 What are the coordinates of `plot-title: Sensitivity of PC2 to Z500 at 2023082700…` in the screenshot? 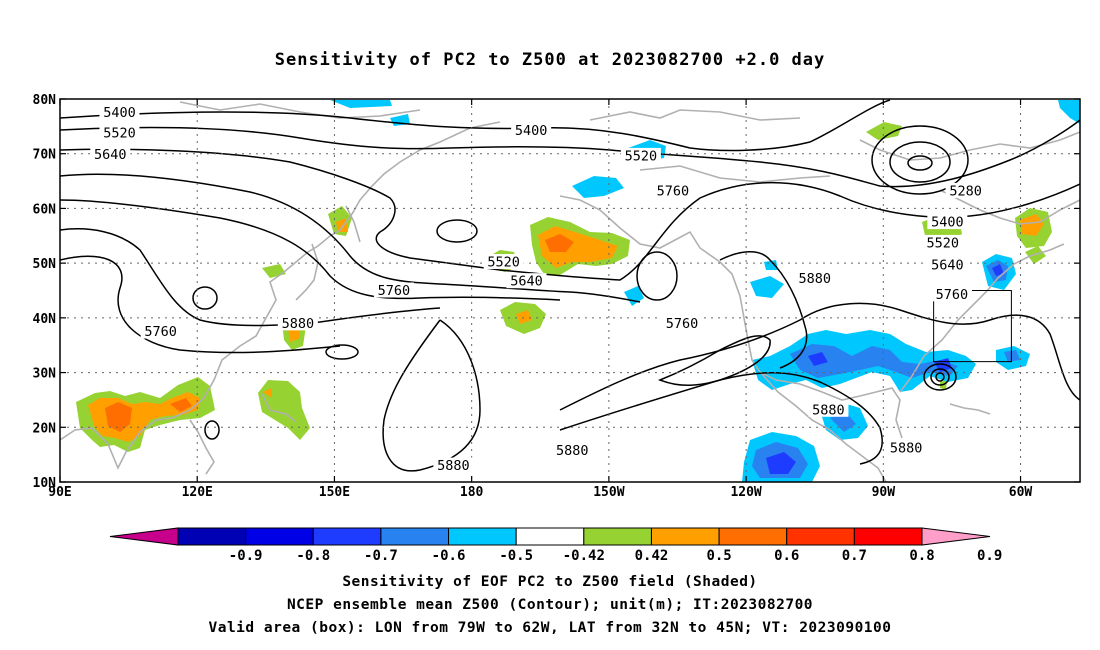 It's located at (550, 60).